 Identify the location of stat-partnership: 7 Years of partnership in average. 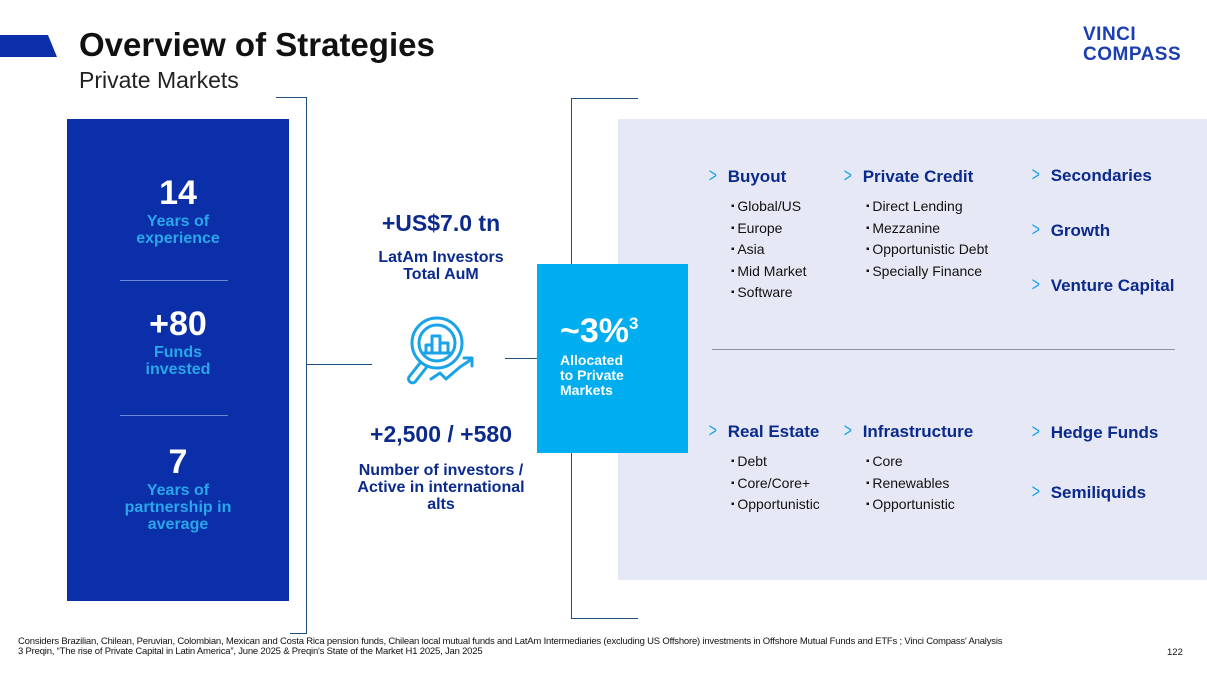
(178, 488).